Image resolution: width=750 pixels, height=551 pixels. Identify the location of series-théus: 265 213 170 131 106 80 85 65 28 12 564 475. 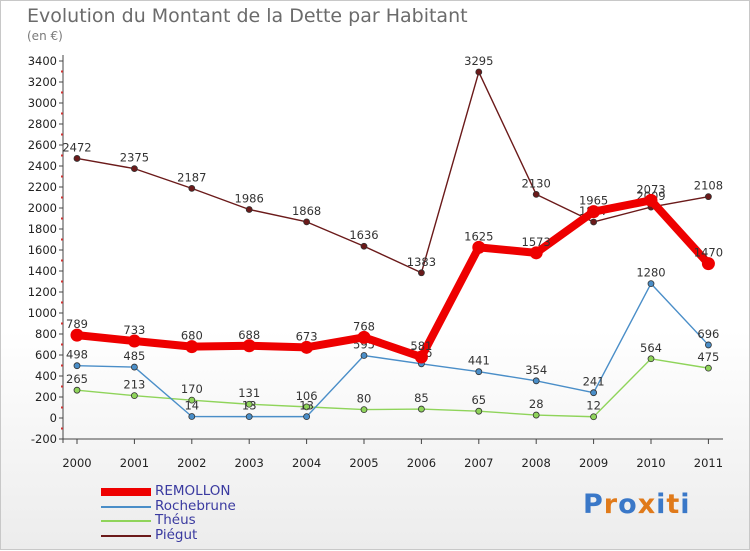
(392, 381).